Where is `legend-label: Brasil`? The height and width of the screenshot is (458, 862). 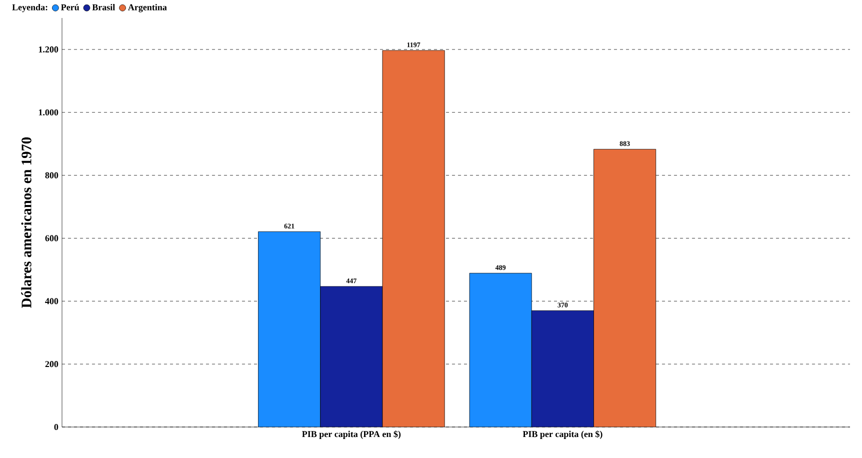 legend-label: Brasil is located at coordinates (103, 7).